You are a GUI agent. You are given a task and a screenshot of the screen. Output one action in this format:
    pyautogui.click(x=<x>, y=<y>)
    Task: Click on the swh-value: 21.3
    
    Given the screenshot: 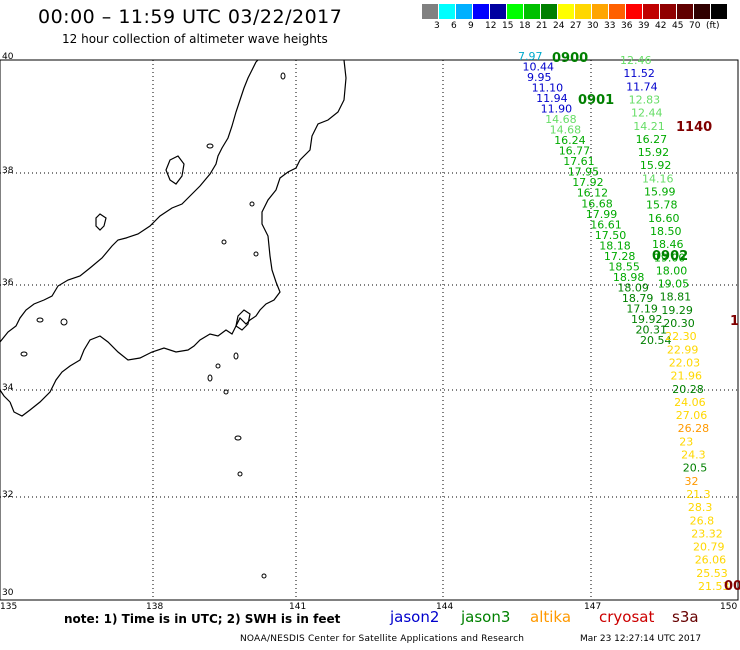 What is the action you would take?
    pyautogui.click(x=698, y=494)
    